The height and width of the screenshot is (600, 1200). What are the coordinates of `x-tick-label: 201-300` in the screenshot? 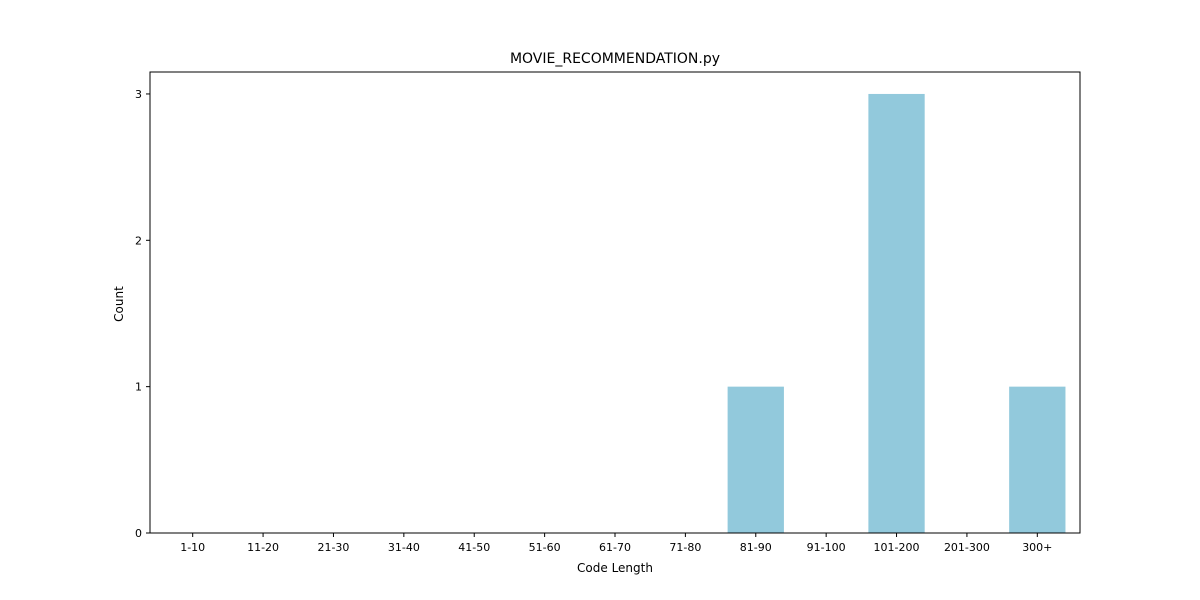 It's located at (967, 547).